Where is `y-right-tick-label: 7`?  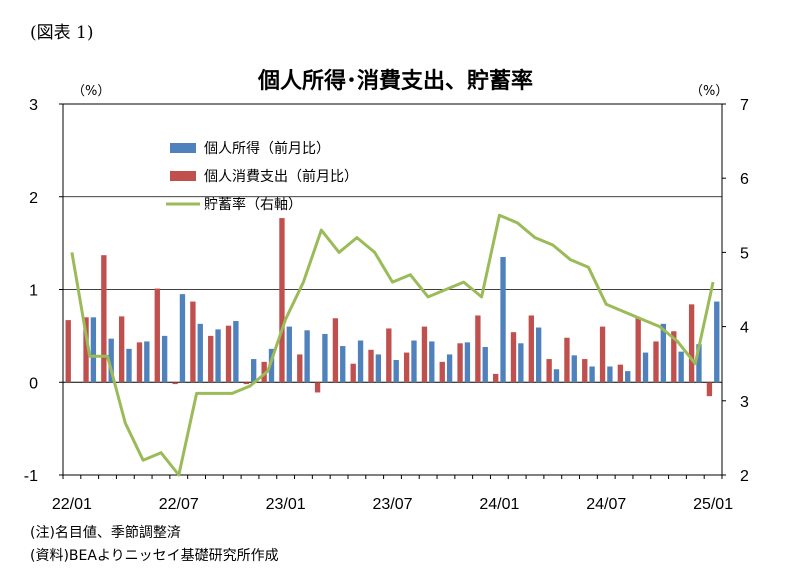
y-right-tick-label: 7 is located at coordinates (744, 105).